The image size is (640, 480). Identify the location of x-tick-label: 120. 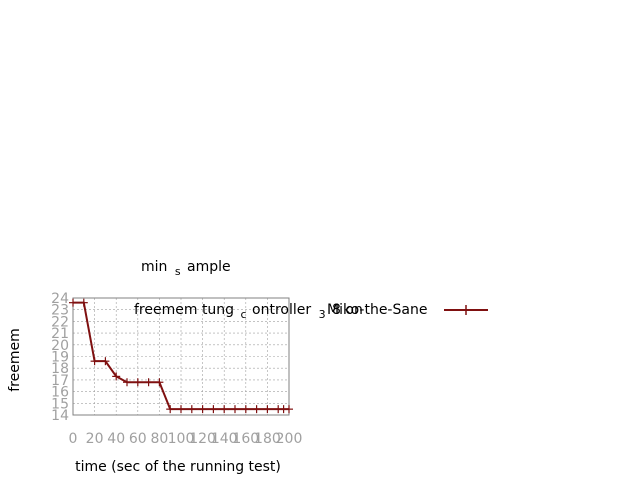
(202, 439).